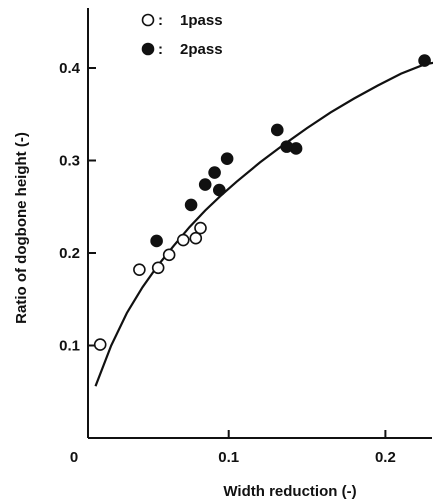 The height and width of the screenshot is (503, 433). I want to click on x-tick-label: 0.2, so click(385, 457).